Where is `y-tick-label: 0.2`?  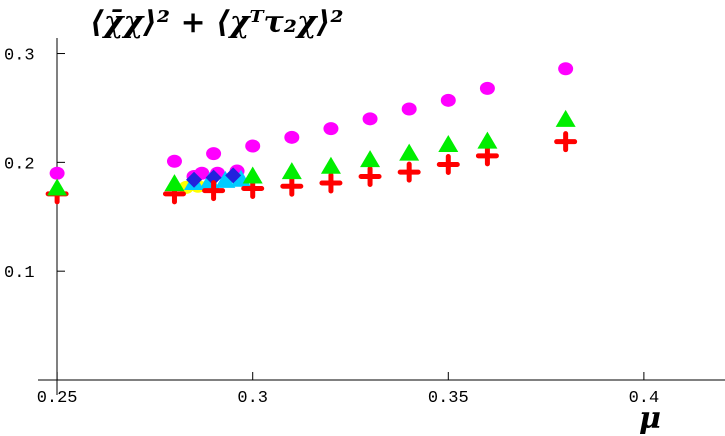
y-tick-label: 0.2 is located at coordinates (19, 164).